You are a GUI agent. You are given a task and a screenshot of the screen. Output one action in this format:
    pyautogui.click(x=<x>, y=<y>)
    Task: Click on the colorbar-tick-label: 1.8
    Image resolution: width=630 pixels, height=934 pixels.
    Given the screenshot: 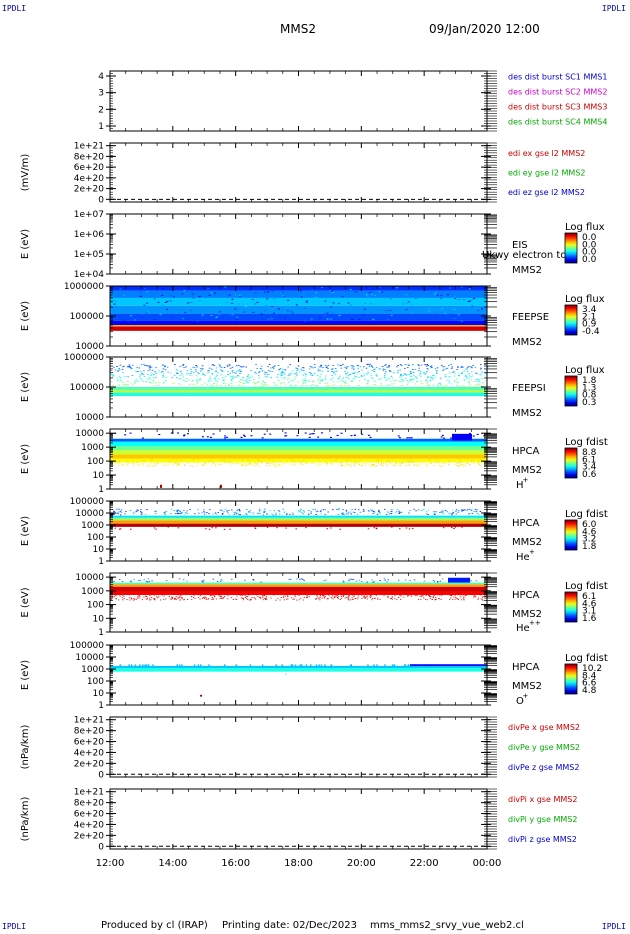 What is the action you would take?
    pyautogui.click(x=589, y=381)
    